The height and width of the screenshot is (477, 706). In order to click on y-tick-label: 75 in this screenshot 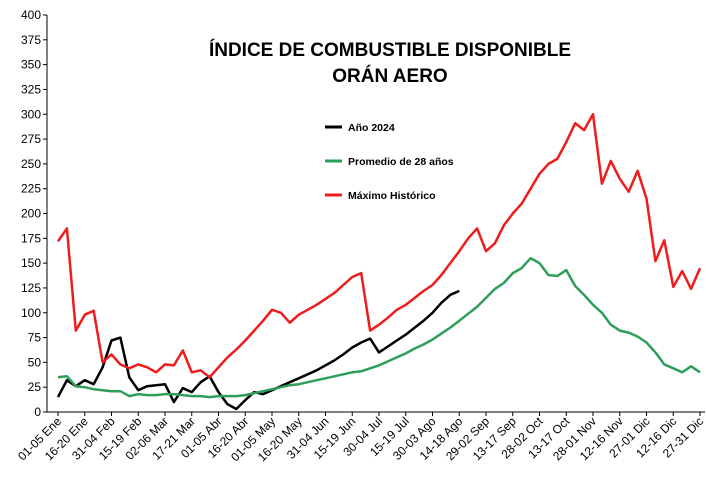, I will do `click(35, 338)`.